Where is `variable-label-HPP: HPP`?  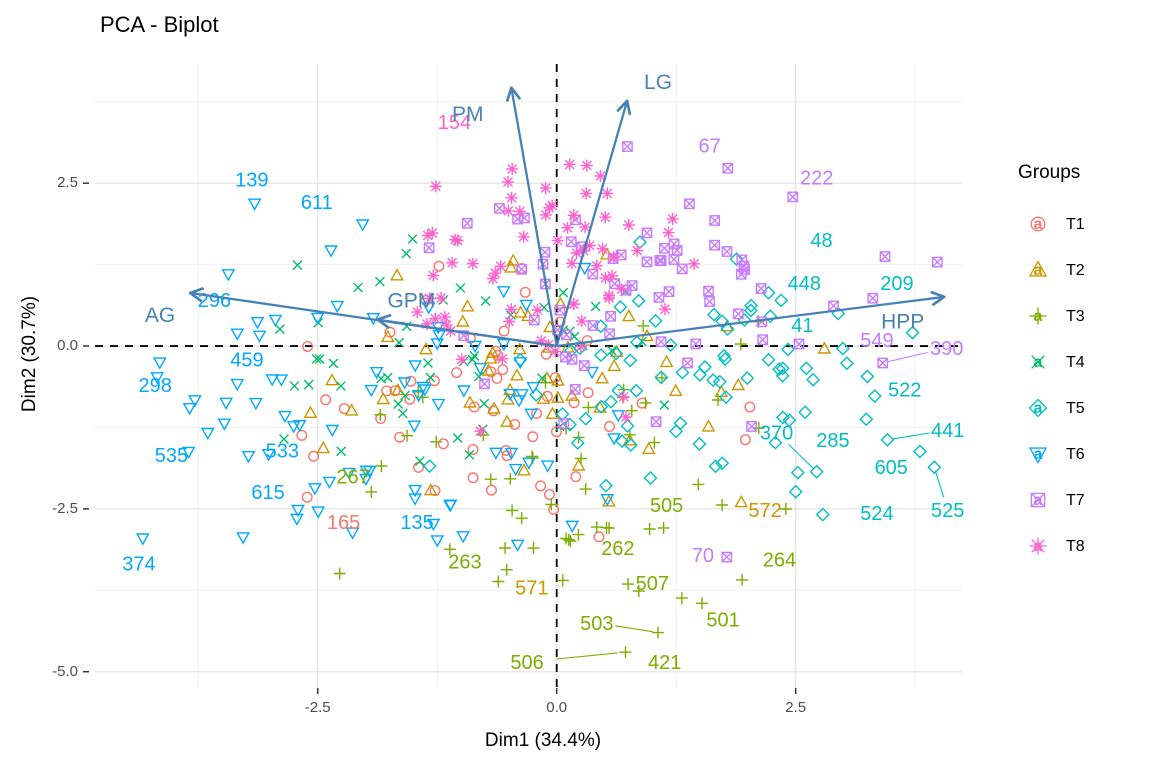
variable-label-HPP: HPP is located at coordinates (902, 321).